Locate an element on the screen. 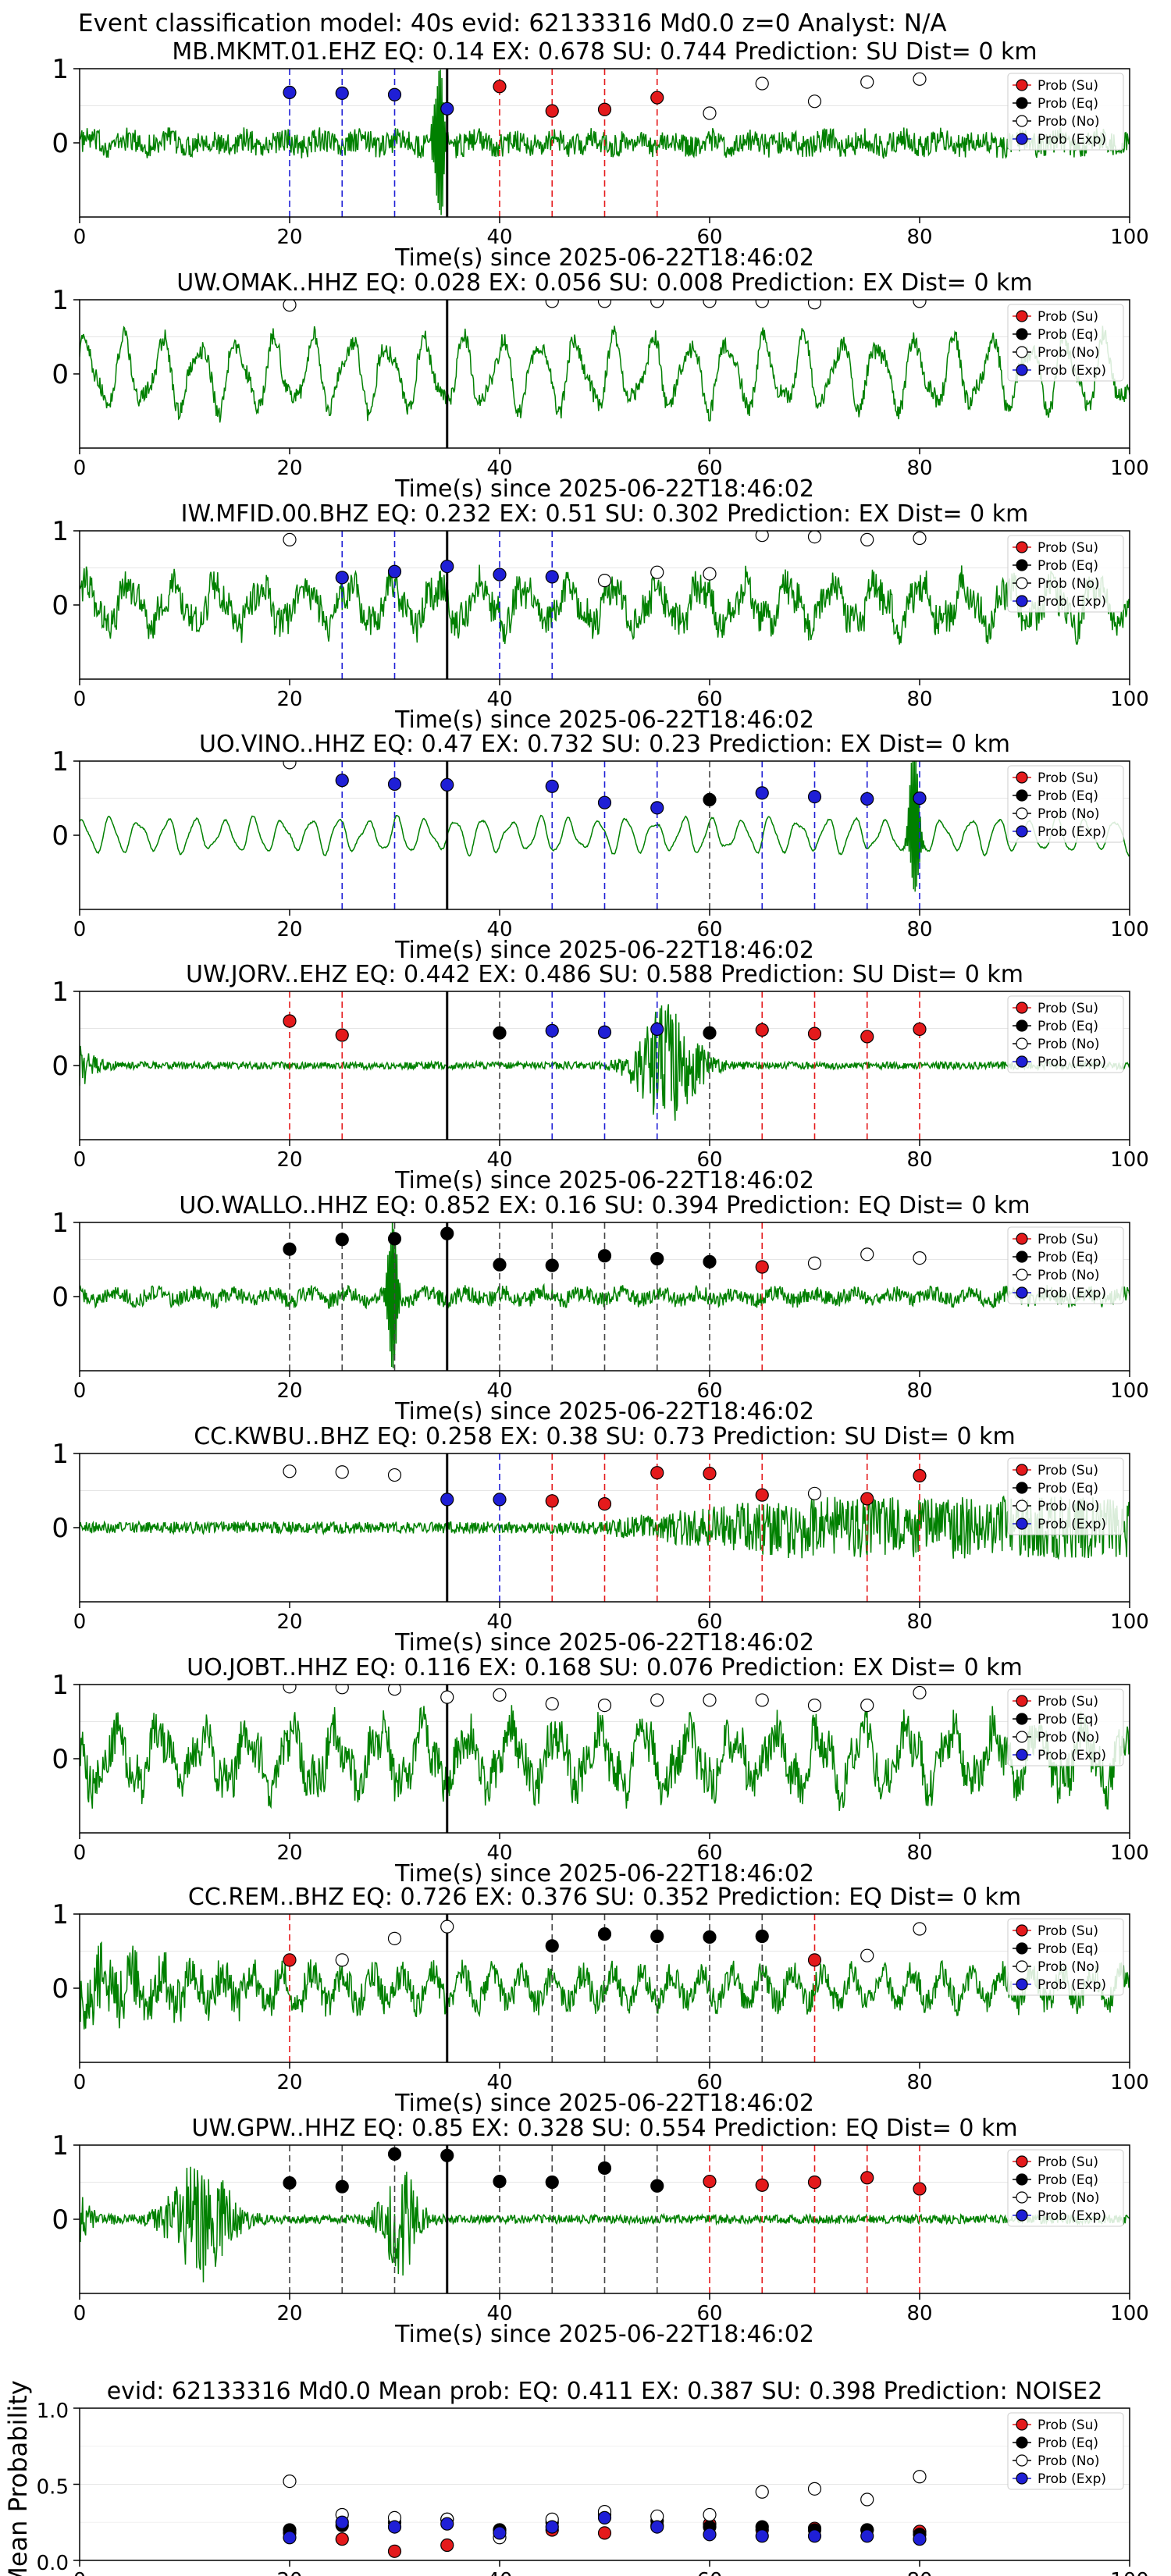  x-tick-label: 60 is located at coordinates (709, 929).